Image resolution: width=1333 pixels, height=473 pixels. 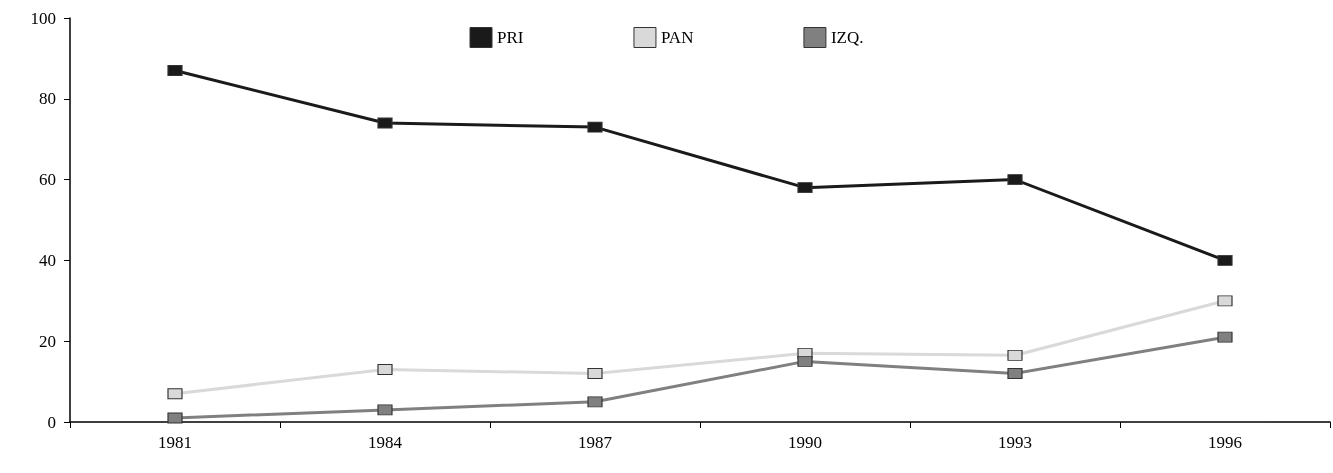 I want to click on legend-label: PRI, so click(x=510, y=37).